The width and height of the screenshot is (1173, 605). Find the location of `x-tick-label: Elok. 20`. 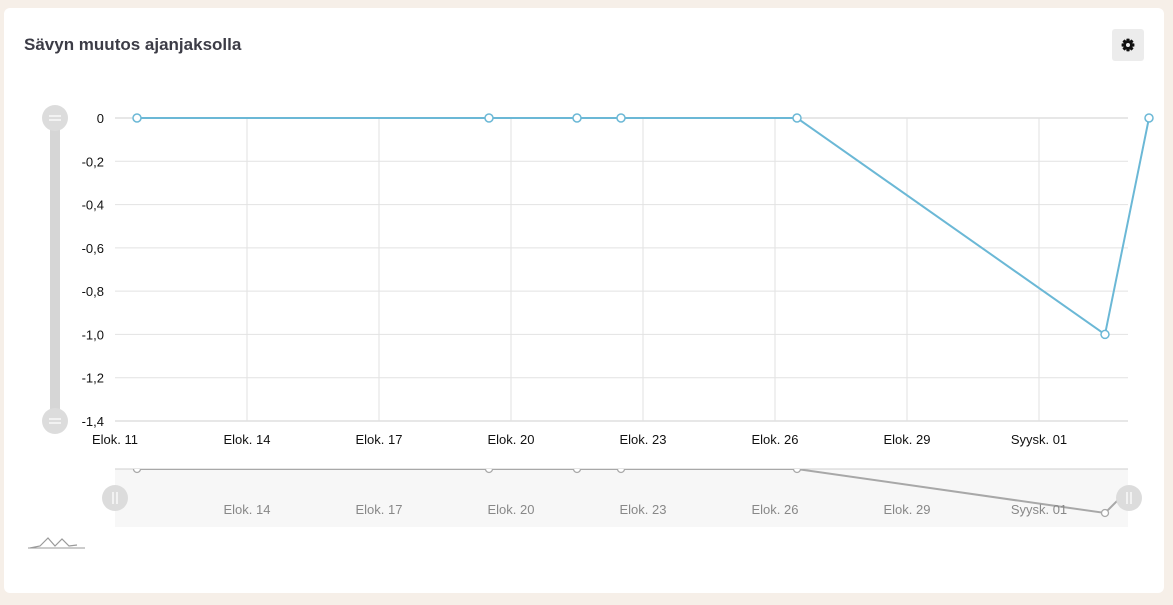

x-tick-label: Elok. 20 is located at coordinates (511, 439).